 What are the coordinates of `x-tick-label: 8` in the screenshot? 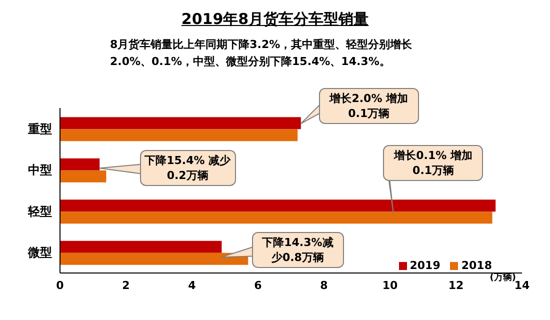 It's located at (324, 285).